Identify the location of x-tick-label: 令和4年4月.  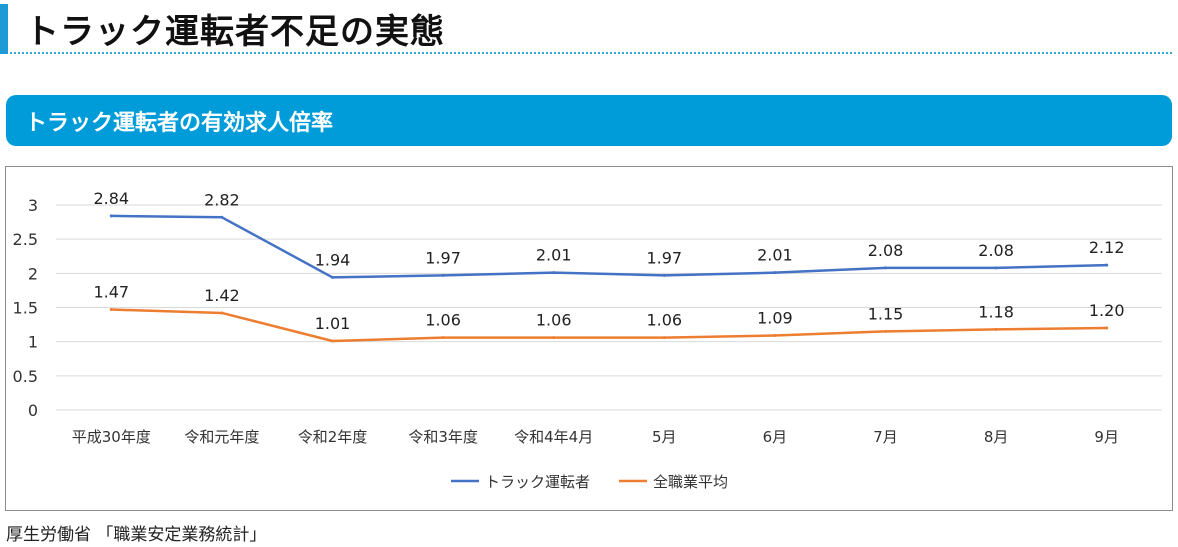
(553, 437).